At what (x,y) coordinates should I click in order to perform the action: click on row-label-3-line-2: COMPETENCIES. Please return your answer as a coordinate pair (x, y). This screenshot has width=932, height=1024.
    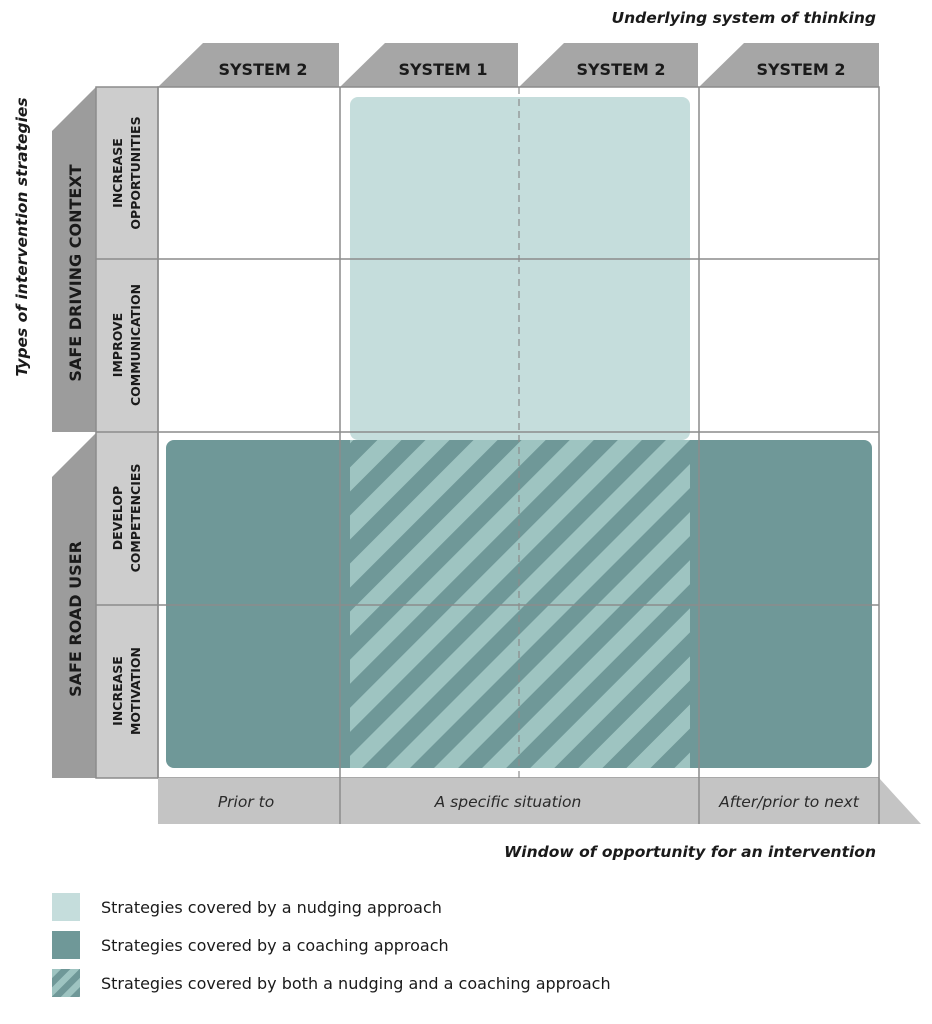
    Looking at the image, I should click on (135, 518).